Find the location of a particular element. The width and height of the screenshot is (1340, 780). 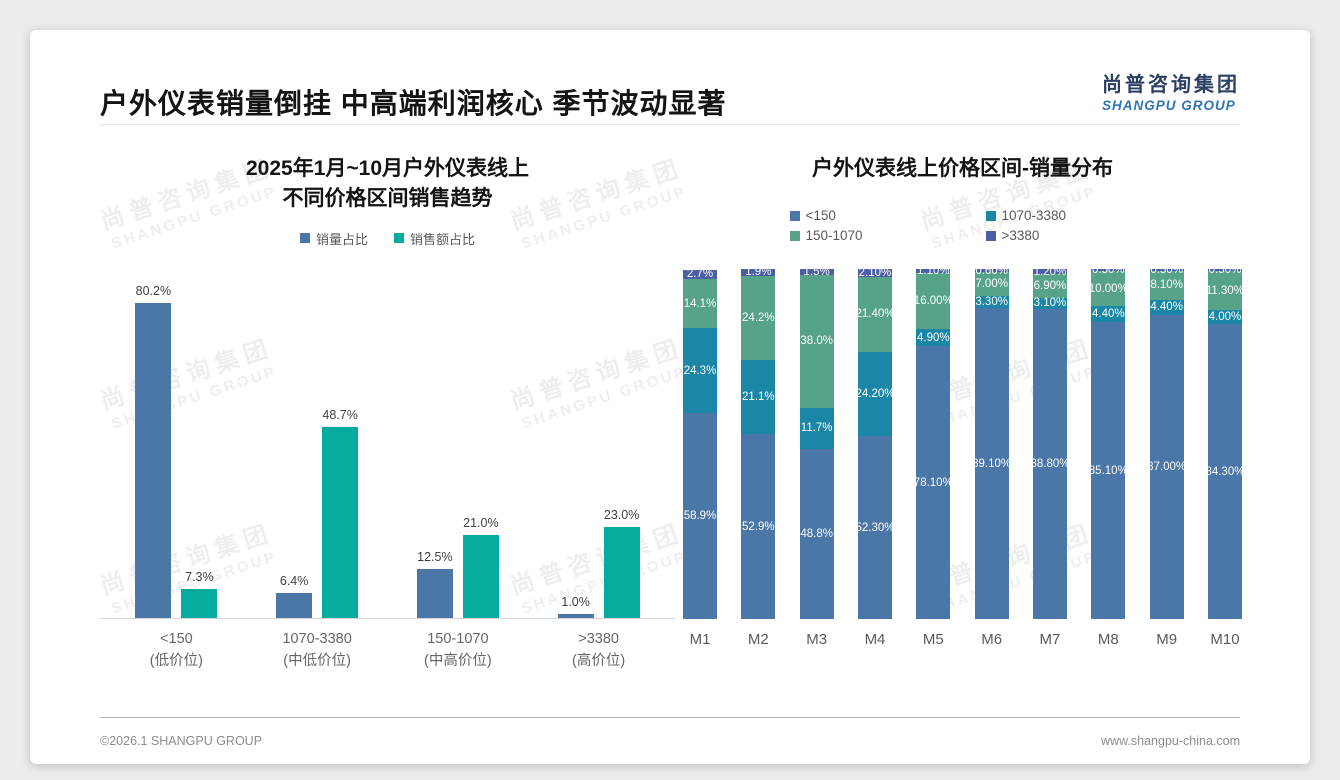

segment-value-label: 1.5% is located at coordinates (816, 272).